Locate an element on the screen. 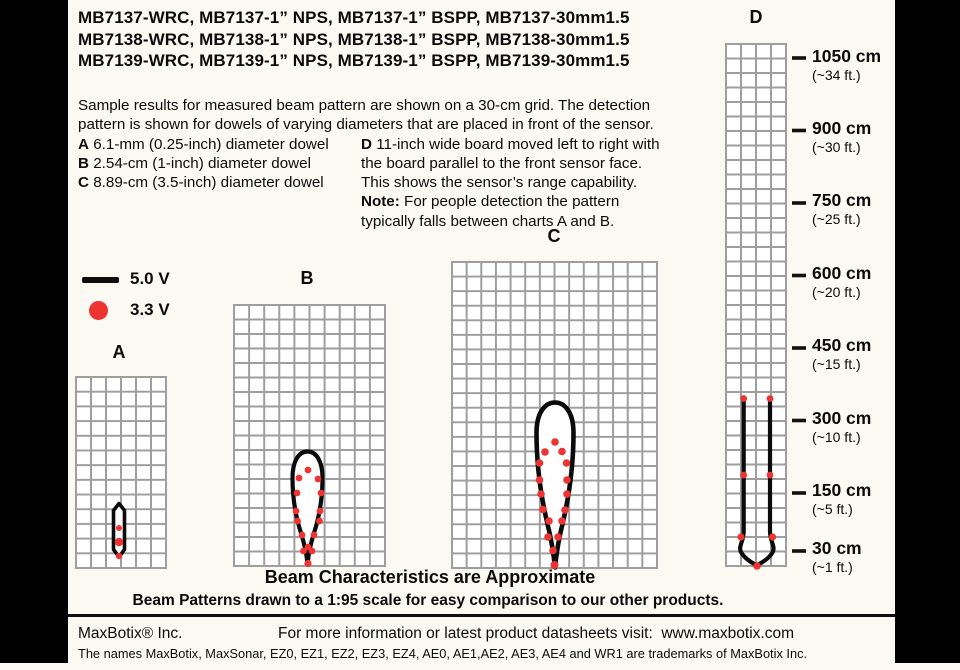  left-black-border is located at coordinates (34, 331).